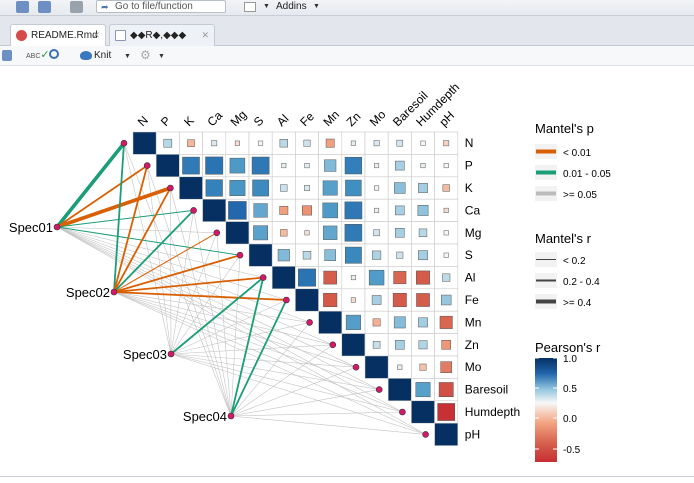 This screenshot has width=694, height=483. I want to click on row-label-K: K, so click(469, 188).